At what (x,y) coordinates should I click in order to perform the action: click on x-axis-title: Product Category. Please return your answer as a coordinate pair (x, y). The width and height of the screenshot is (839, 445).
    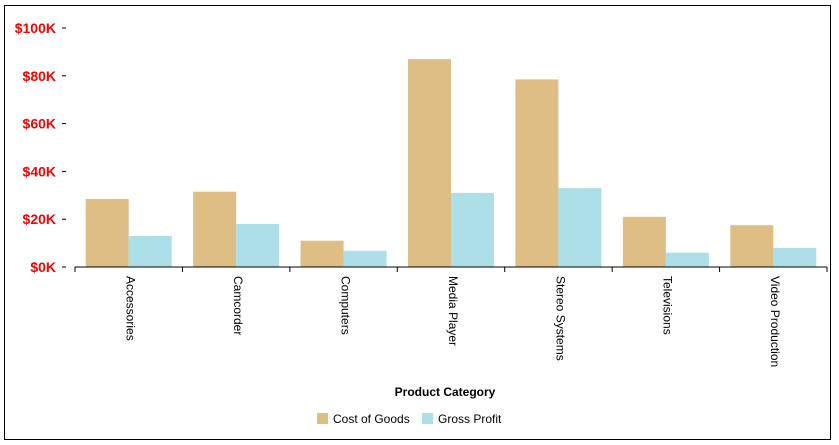
    Looking at the image, I should click on (445, 392).